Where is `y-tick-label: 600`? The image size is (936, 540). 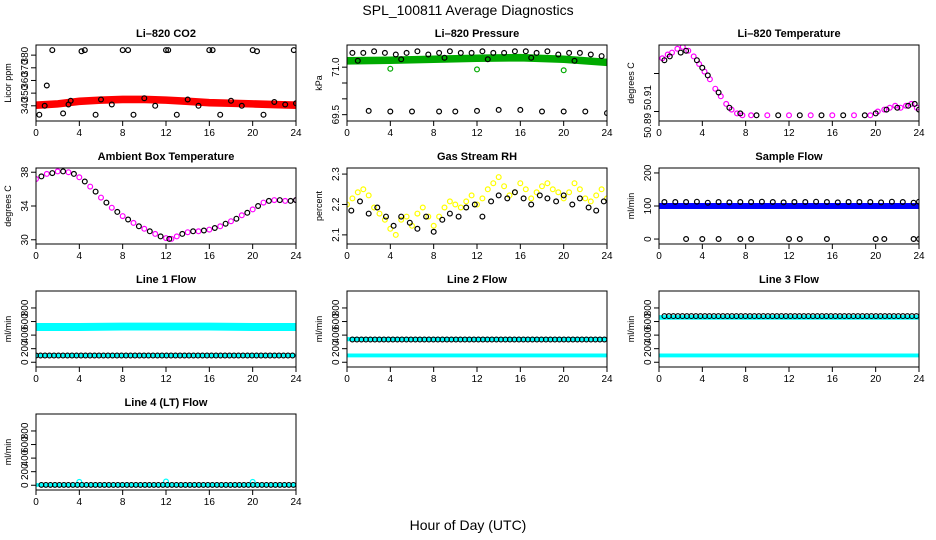
y-tick-label: 600 is located at coordinates (25, 444).